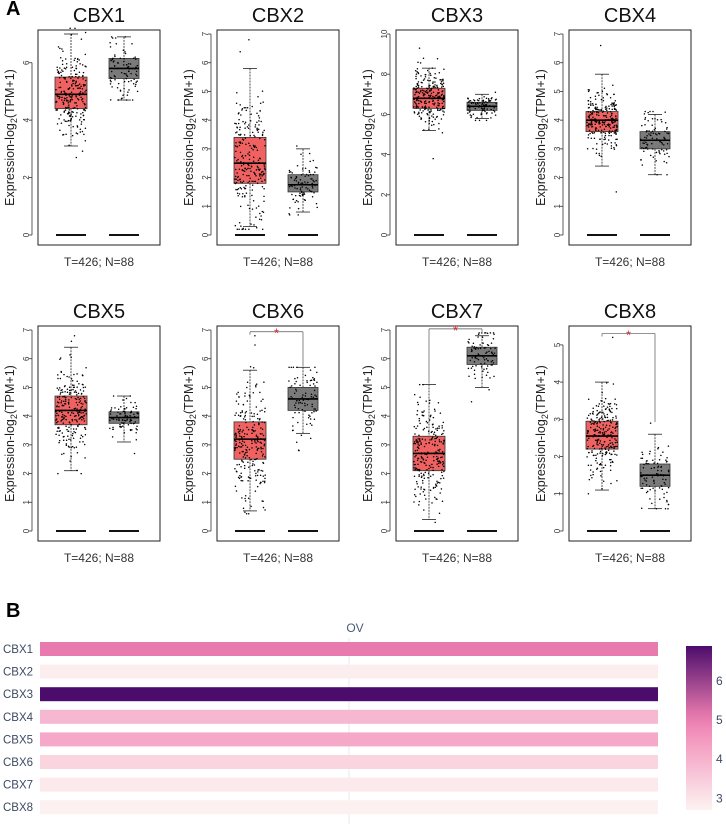 This screenshot has width=726, height=829. What do you see at coordinates (190, 433) in the screenshot?
I see `y-axis-label: Expression-log2(TPM+1)` at bounding box center [190, 433].